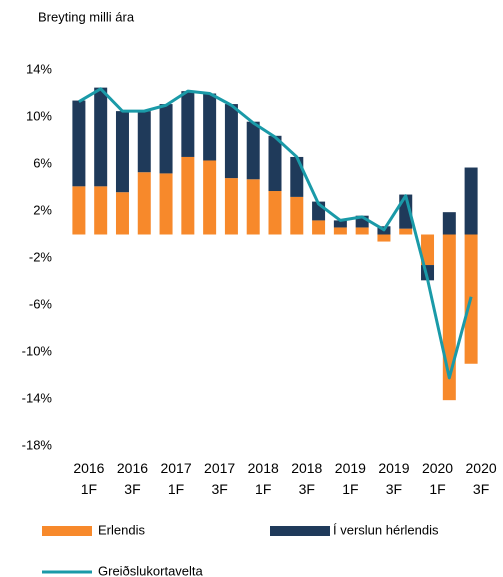  I want to click on y-tick-label: -2%, so click(41, 256).